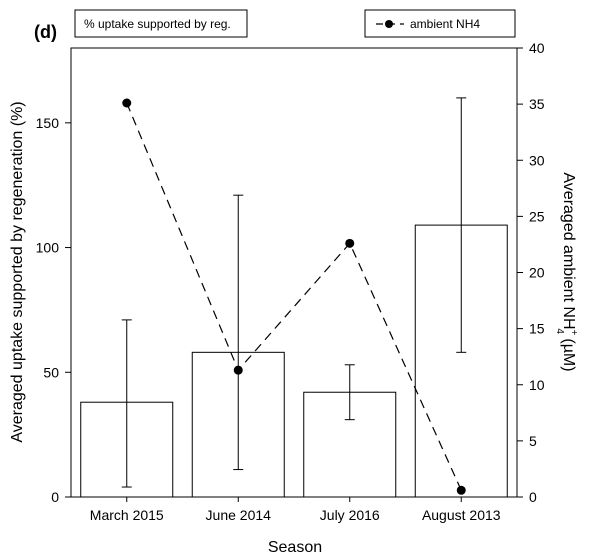  I want to click on x-tick-label-0: March 2015, so click(127, 515).